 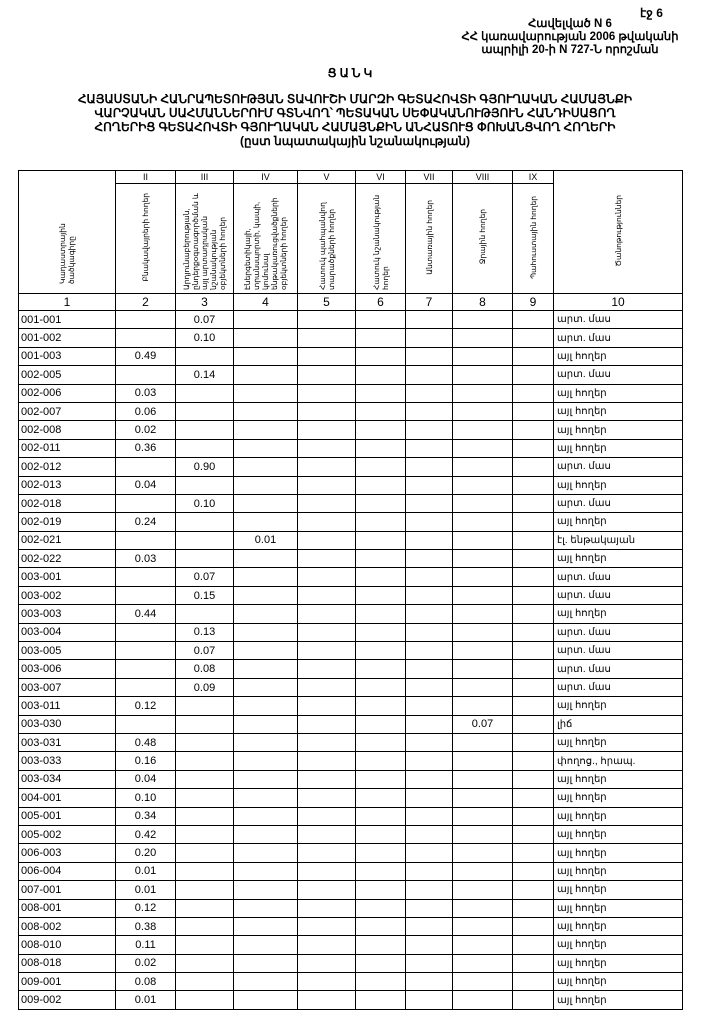 I want to click on cadastral-code: 003-033, so click(x=67, y=761).